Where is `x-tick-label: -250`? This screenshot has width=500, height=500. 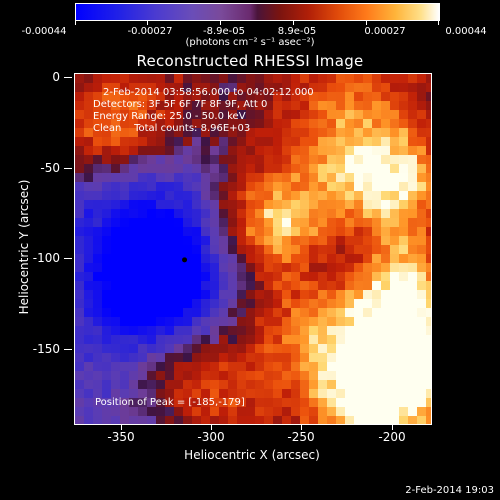
x-tick-label: -250 is located at coordinates (301, 437).